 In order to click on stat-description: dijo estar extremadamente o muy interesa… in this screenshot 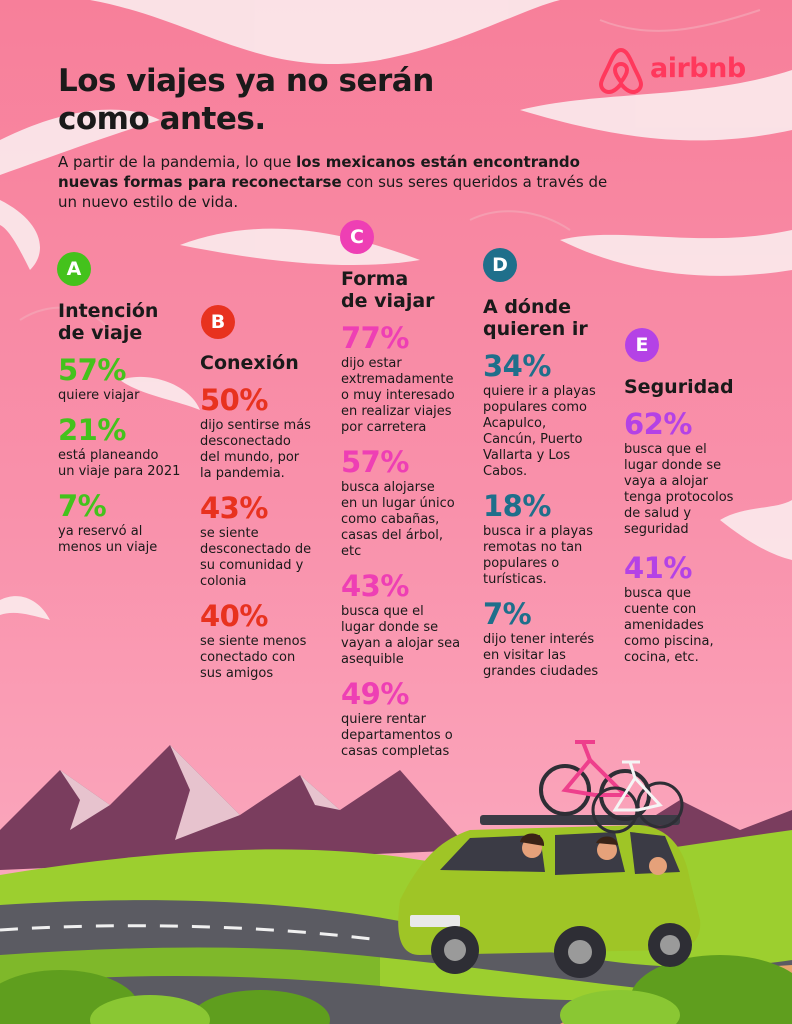, I will do `click(411, 396)`.